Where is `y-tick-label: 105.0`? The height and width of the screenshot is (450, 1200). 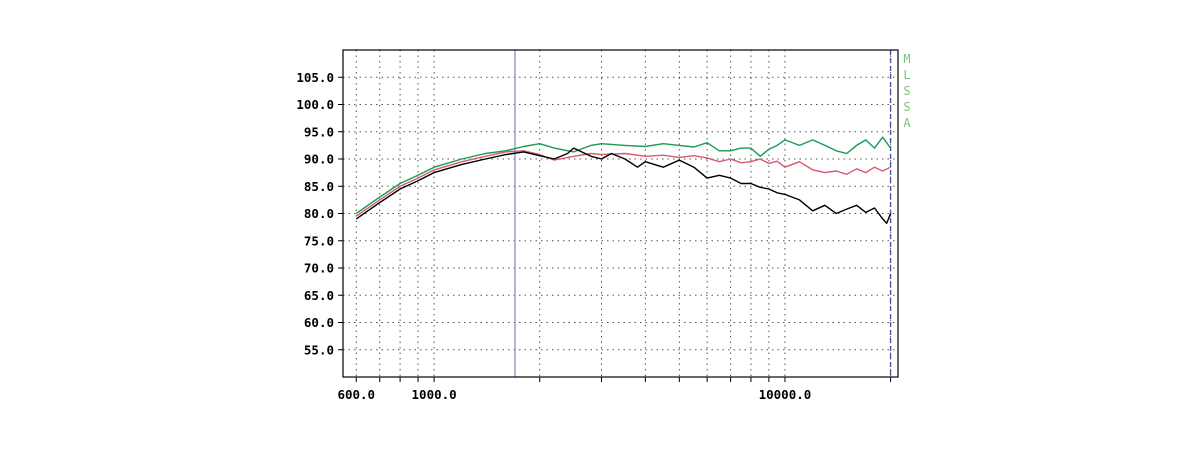
y-tick-label: 105.0 is located at coordinates (315, 77).